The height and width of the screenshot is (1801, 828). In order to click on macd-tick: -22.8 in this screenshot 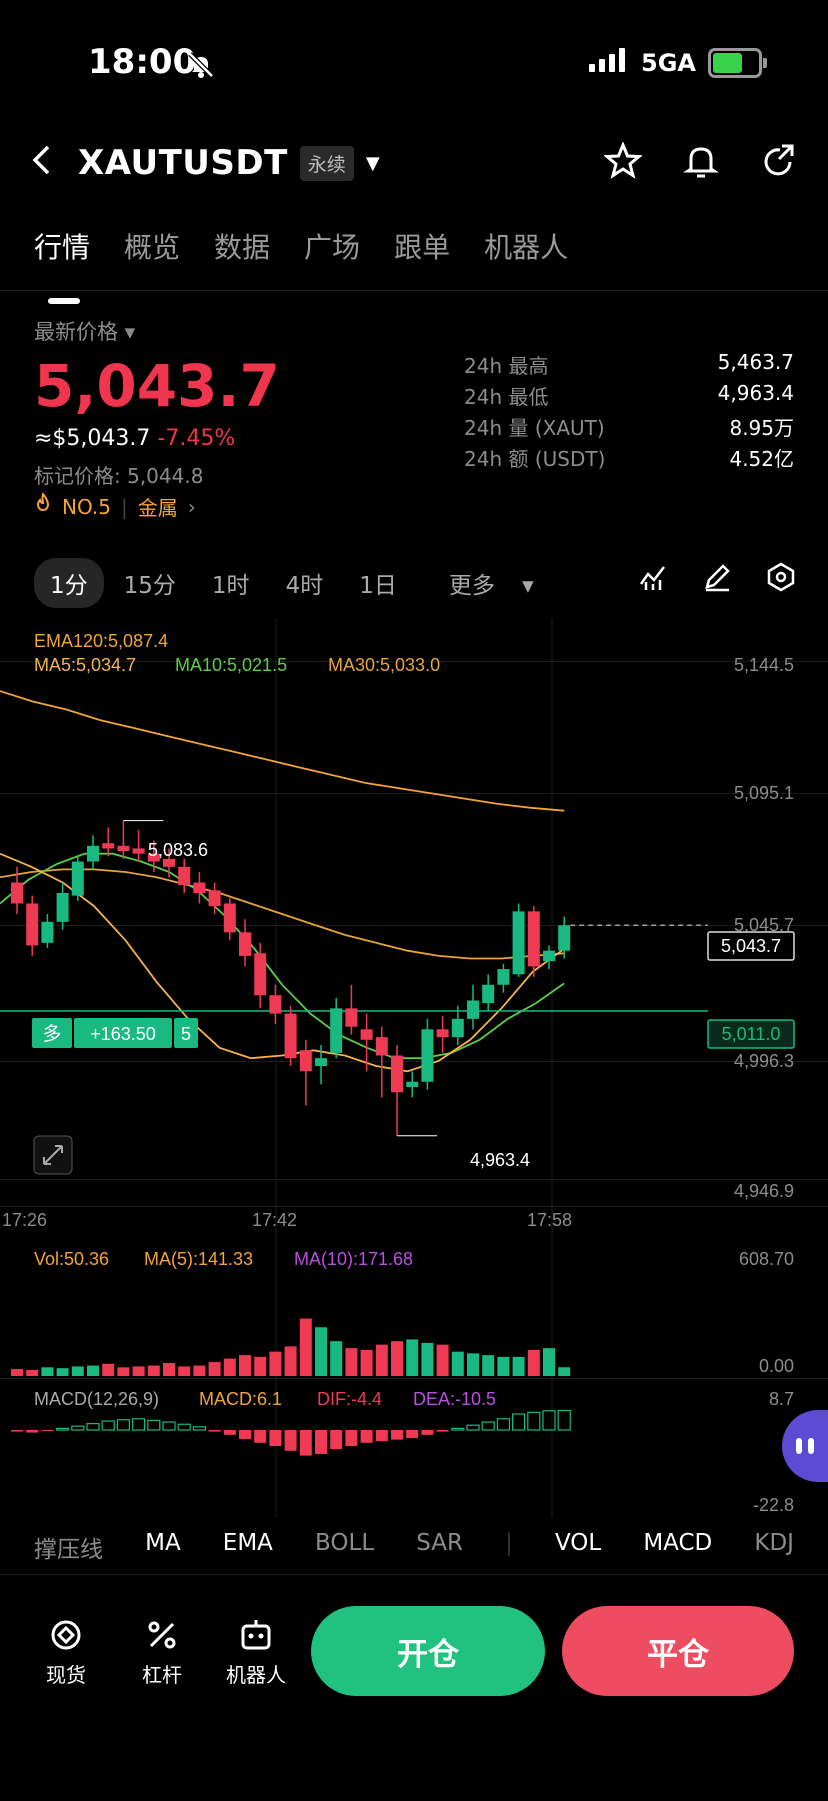, I will do `click(773, 1505)`.